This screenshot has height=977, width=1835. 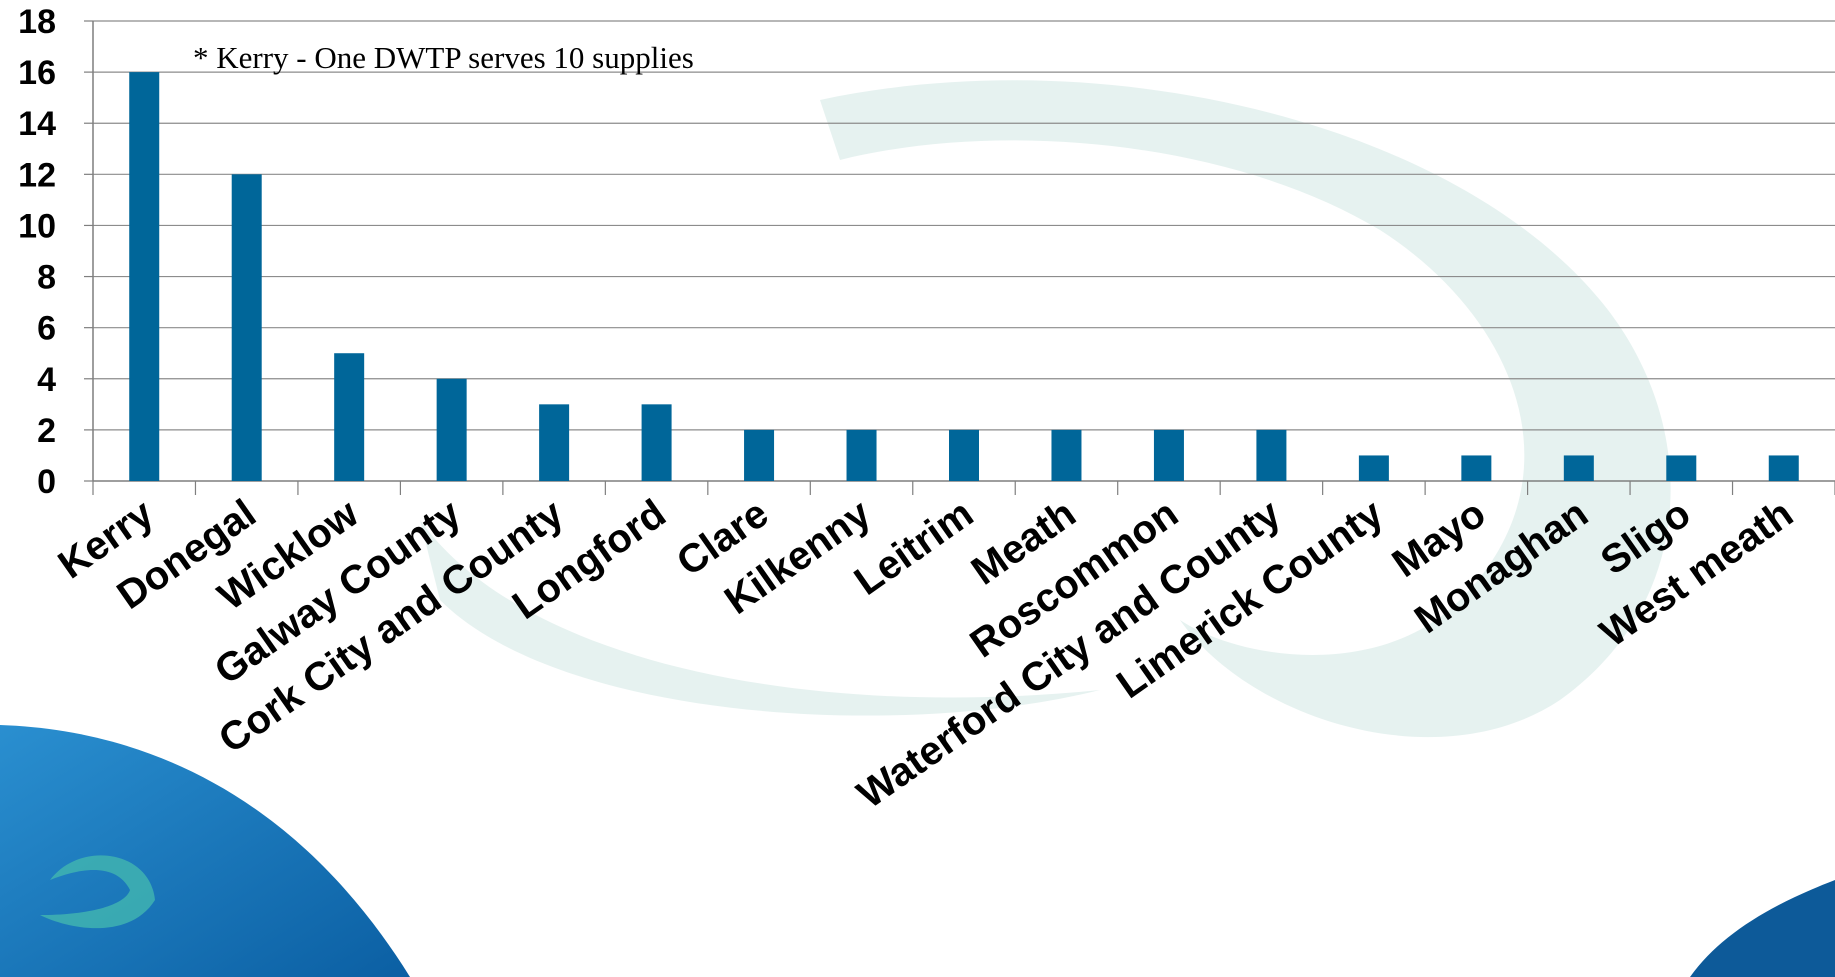 What do you see at coordinates (760, 618) in the screenshot?
I see `watermark-arc` at bounding box center [760, 618].